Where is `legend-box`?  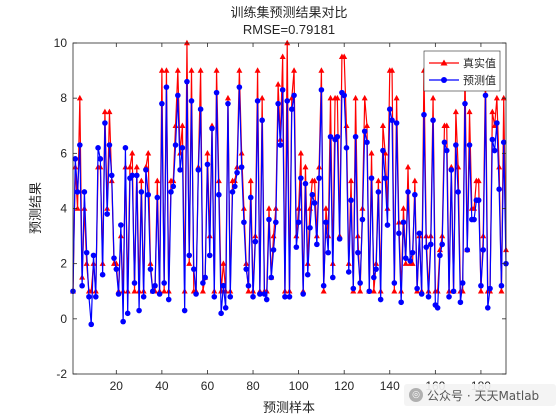 legend-box is located at coordinates (462, 71).